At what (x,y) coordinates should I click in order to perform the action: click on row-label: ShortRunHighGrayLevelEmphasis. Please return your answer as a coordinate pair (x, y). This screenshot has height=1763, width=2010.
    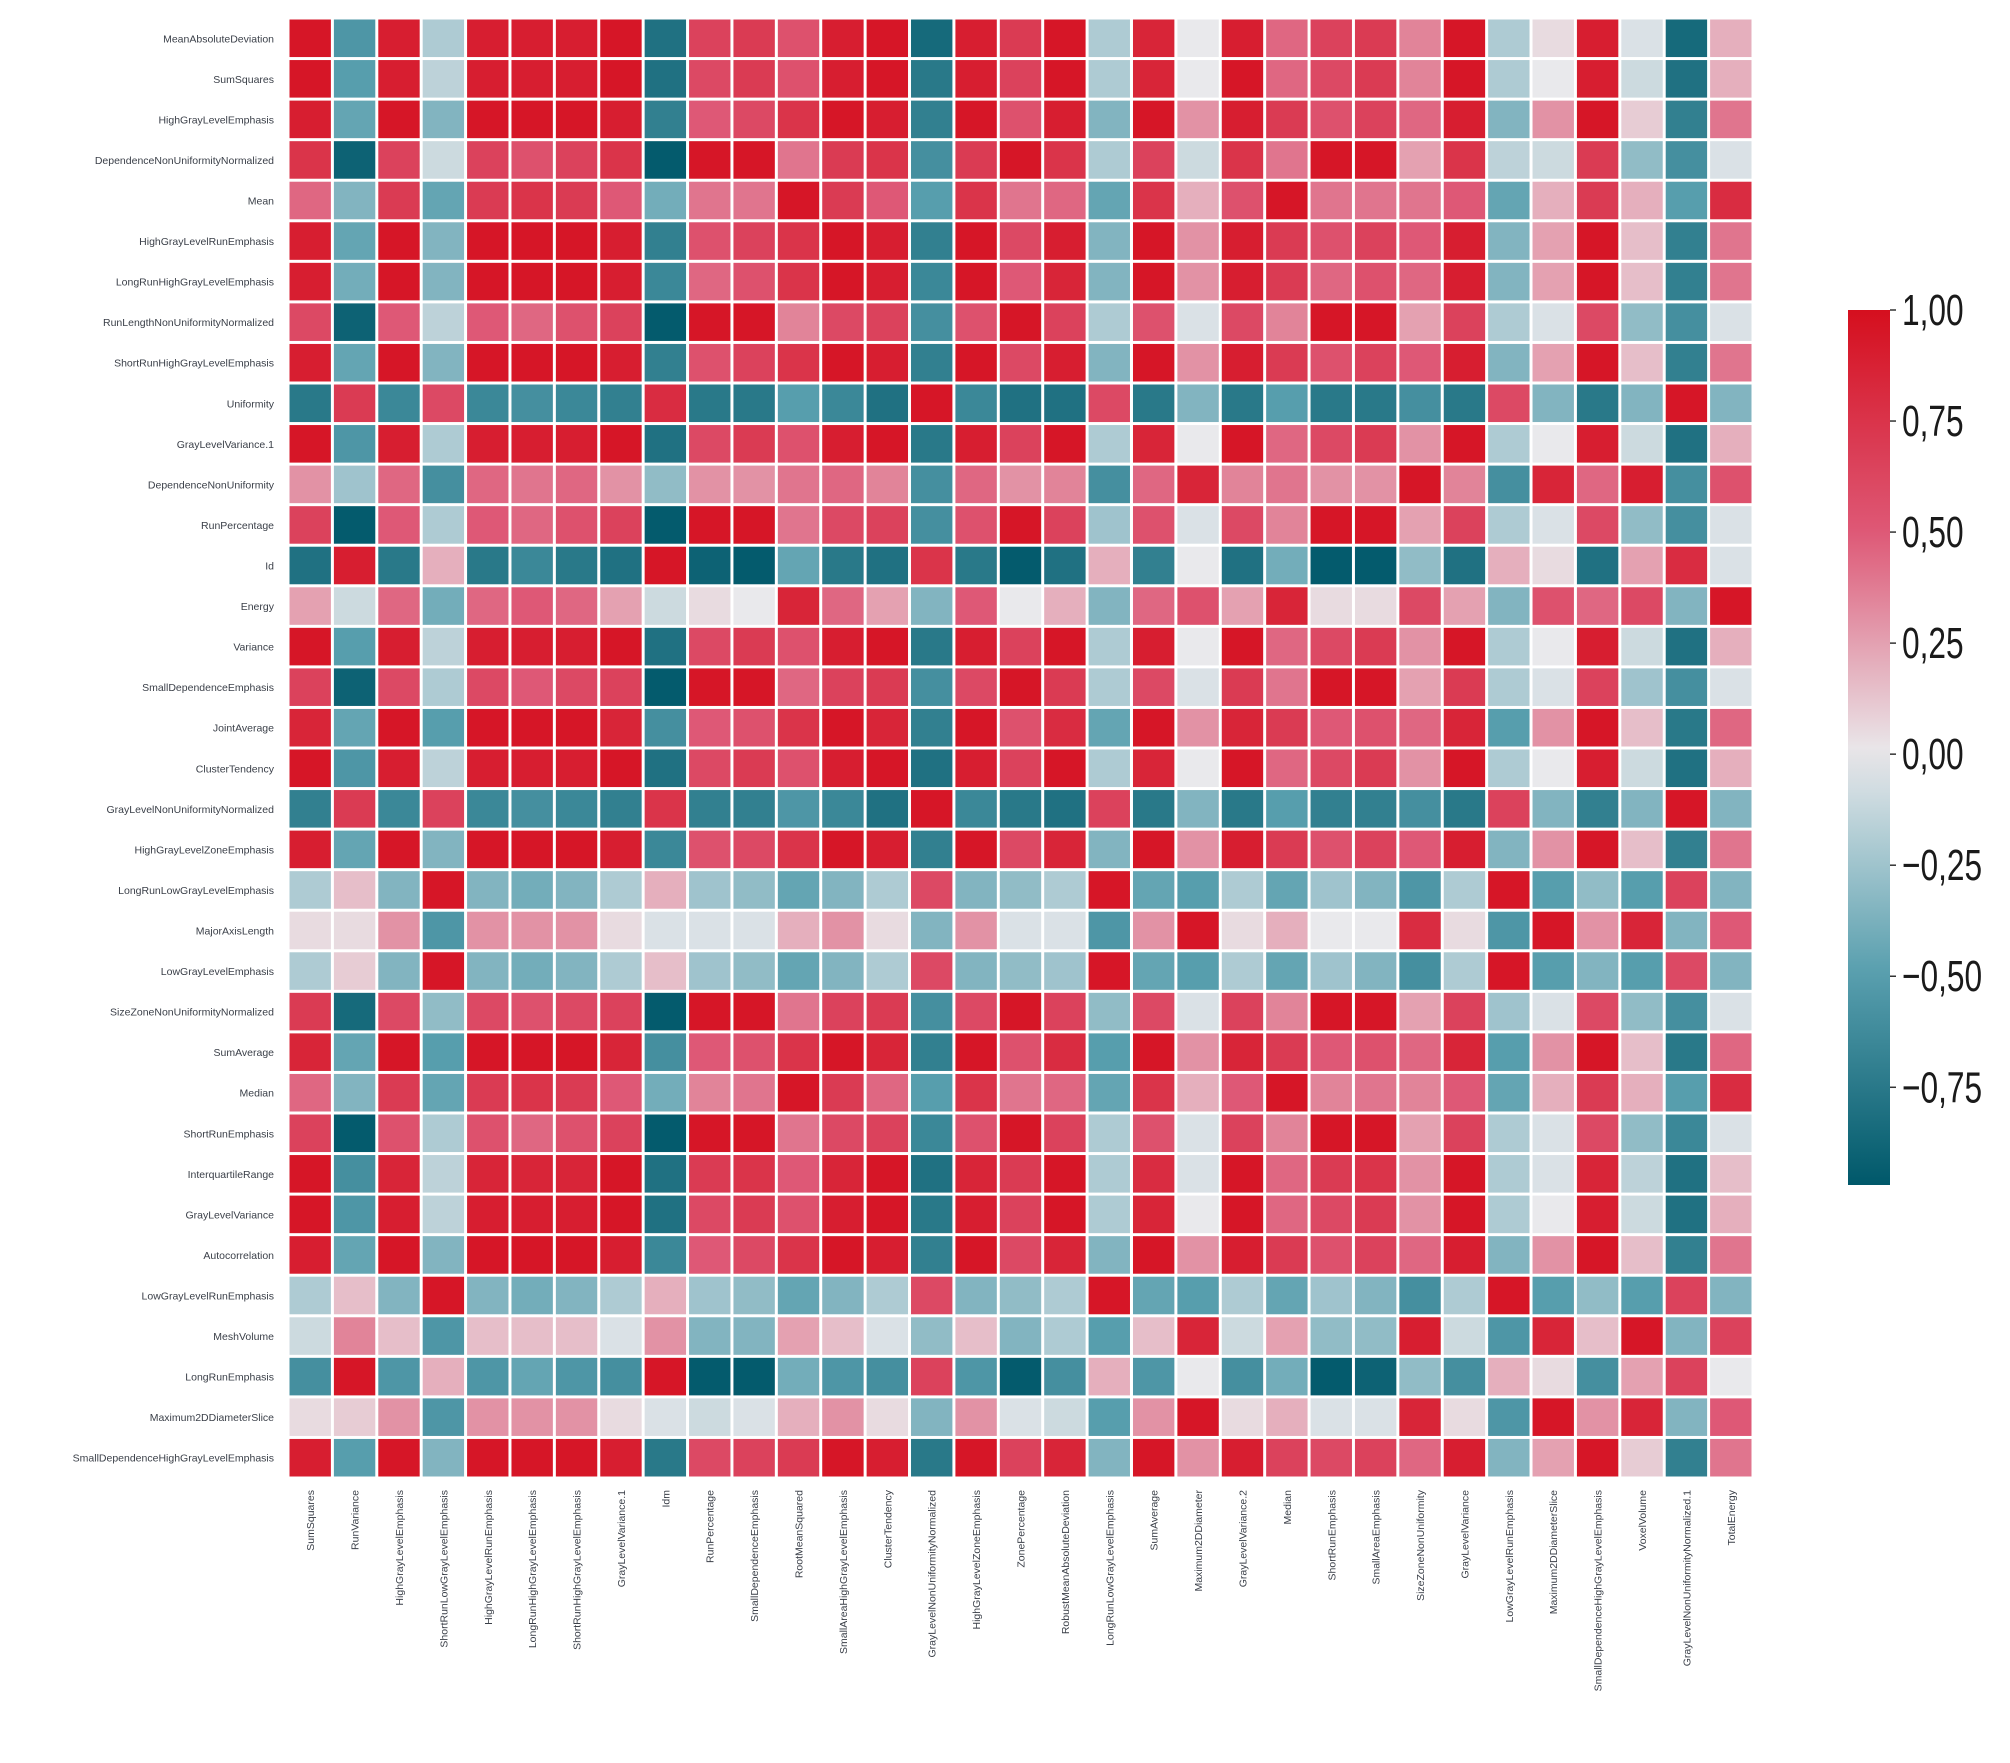
    Looking at the image, I should click on (194, 364).